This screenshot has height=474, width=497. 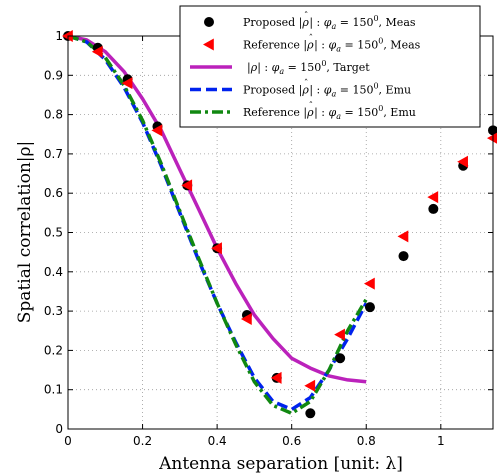 I want to click on y-tick-label: 0, so click(x=59, y=429).